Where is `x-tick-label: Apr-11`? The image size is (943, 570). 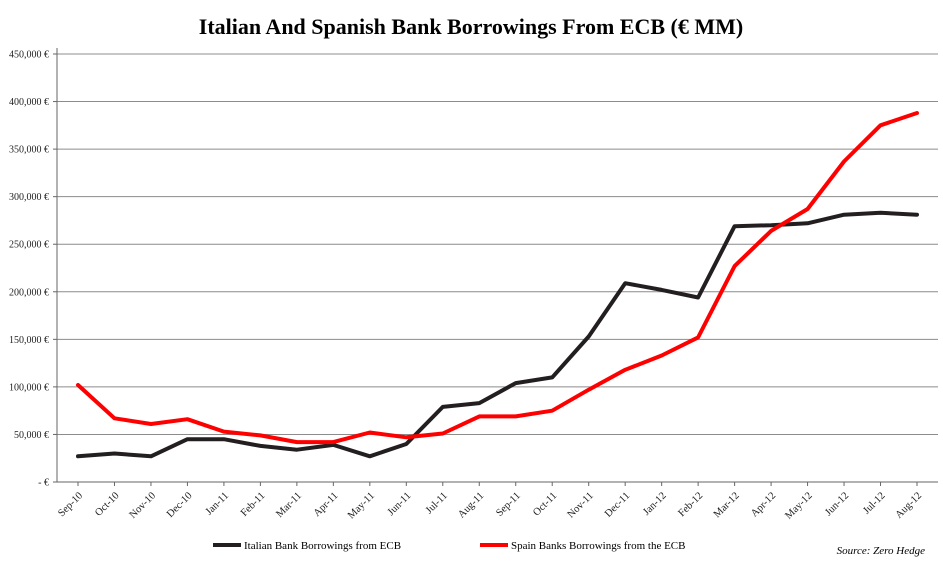 x-tick-label: Apr-11 is located at coordinates (326, 504).